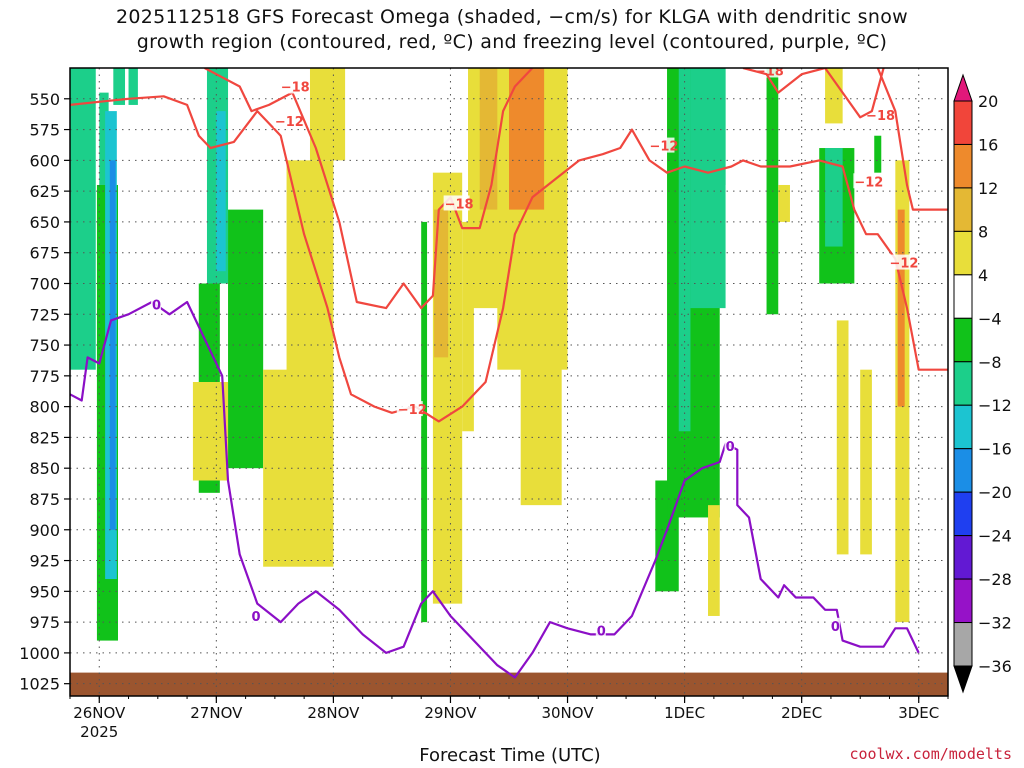  Describe the element at coordinates (44, 345) in the screenshot. I see `y-tick-label: 750` at that location.